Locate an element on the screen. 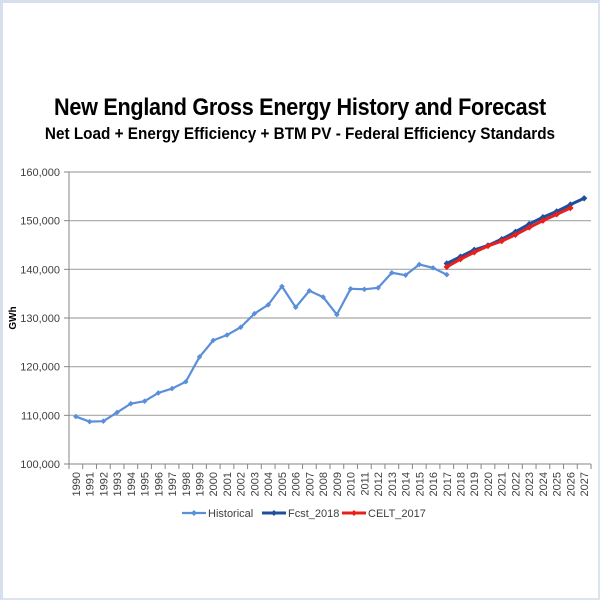 The image size is (600, 600). series-celt-2017 is located at coordinates (508, 237).